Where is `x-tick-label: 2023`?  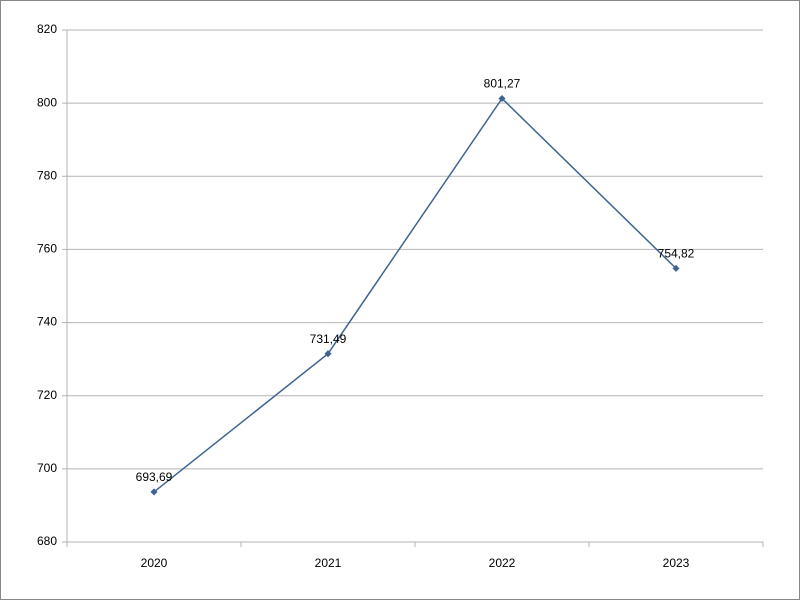
x-tick-label: 2023 is located at coordinates (676, 563).